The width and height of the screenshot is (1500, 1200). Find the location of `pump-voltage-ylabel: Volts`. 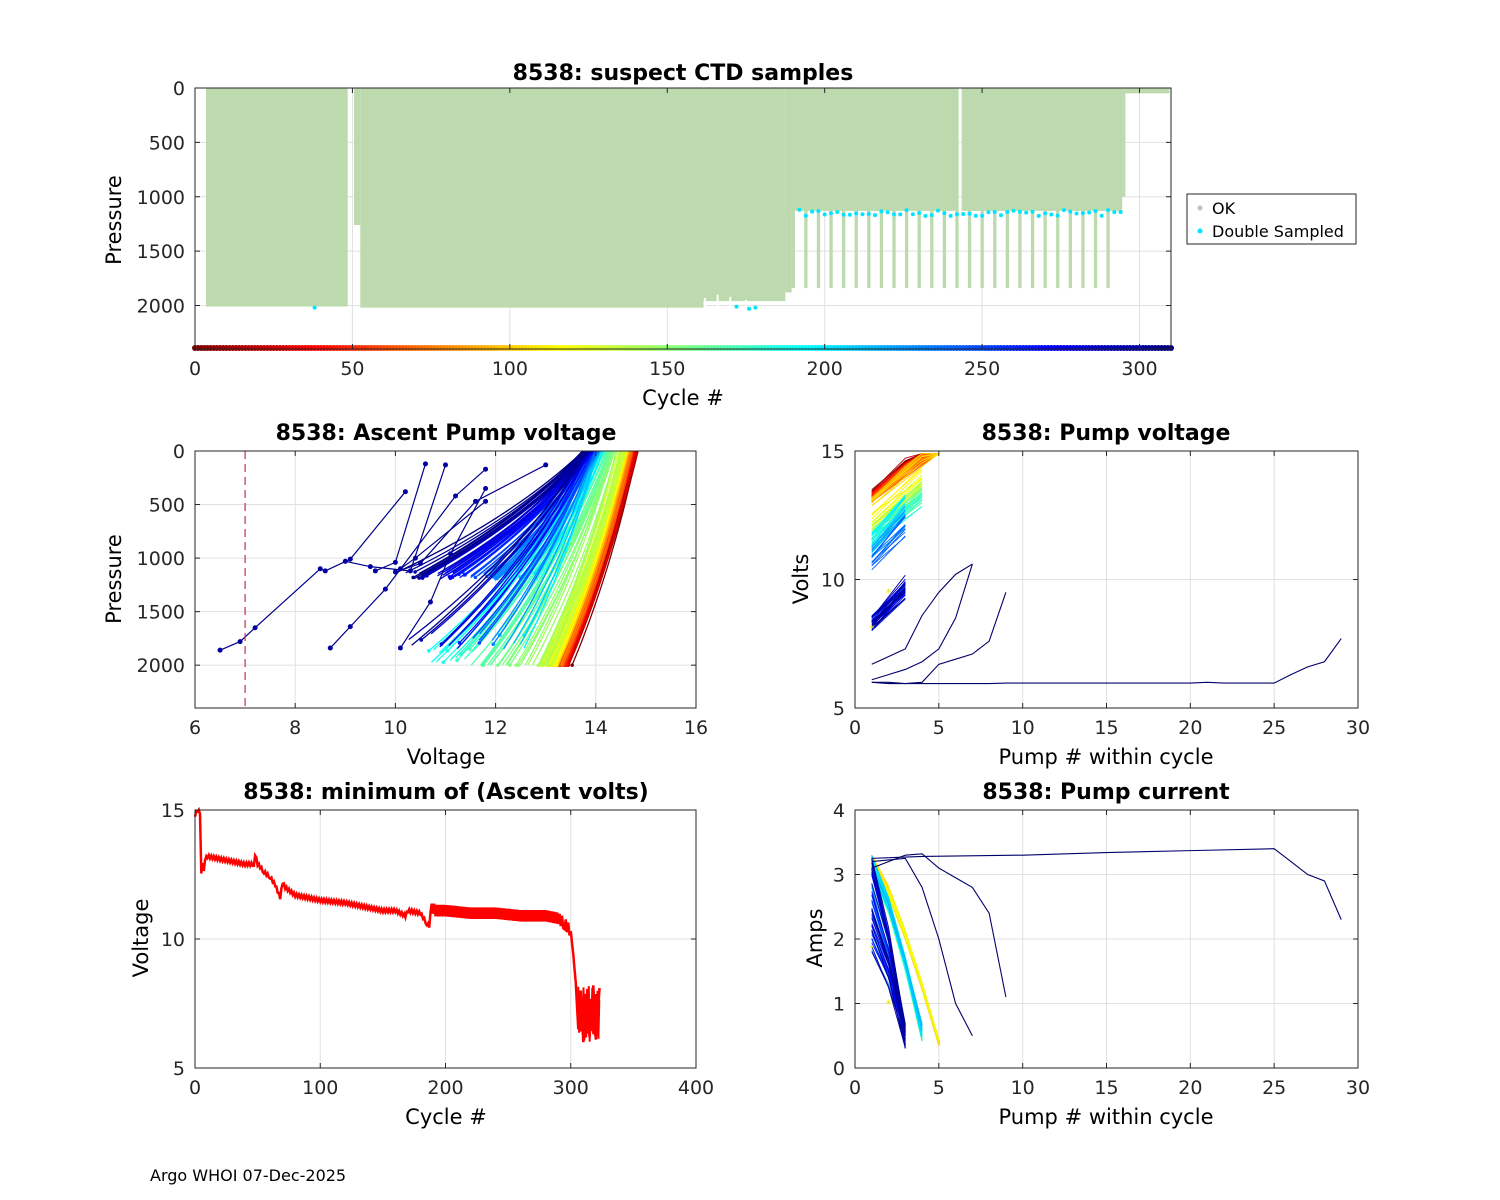

pump-voltage-ylabel: Volts is located at coordinates (801, 579).